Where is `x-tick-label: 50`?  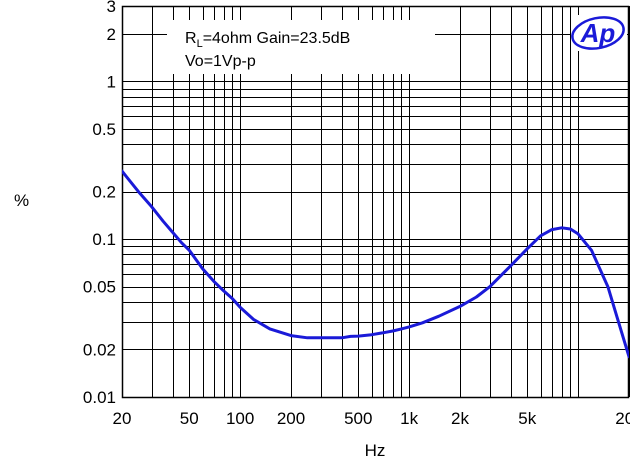
x-tick-label: 50 is located at coordinates (189, 418).